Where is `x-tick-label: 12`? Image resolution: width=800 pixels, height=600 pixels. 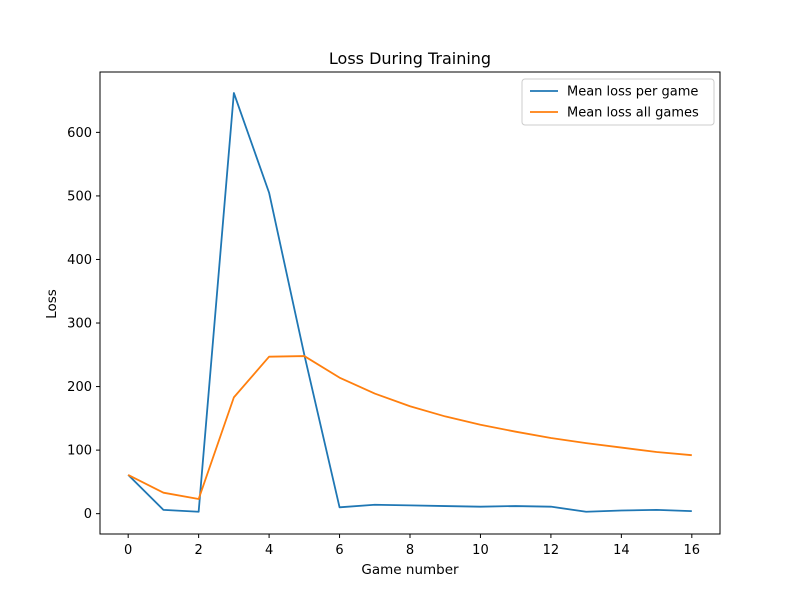
x-tick-label: 12 is located at coordinates (551, 550).